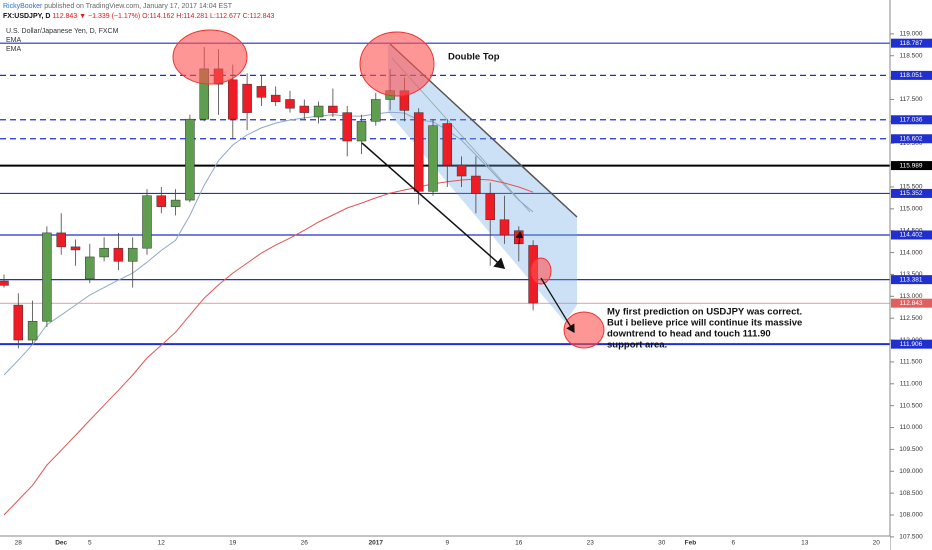  Describe the element at coordinates (910, 34) in the screenshot. I see `y-tick-label: 119.000` at that location.